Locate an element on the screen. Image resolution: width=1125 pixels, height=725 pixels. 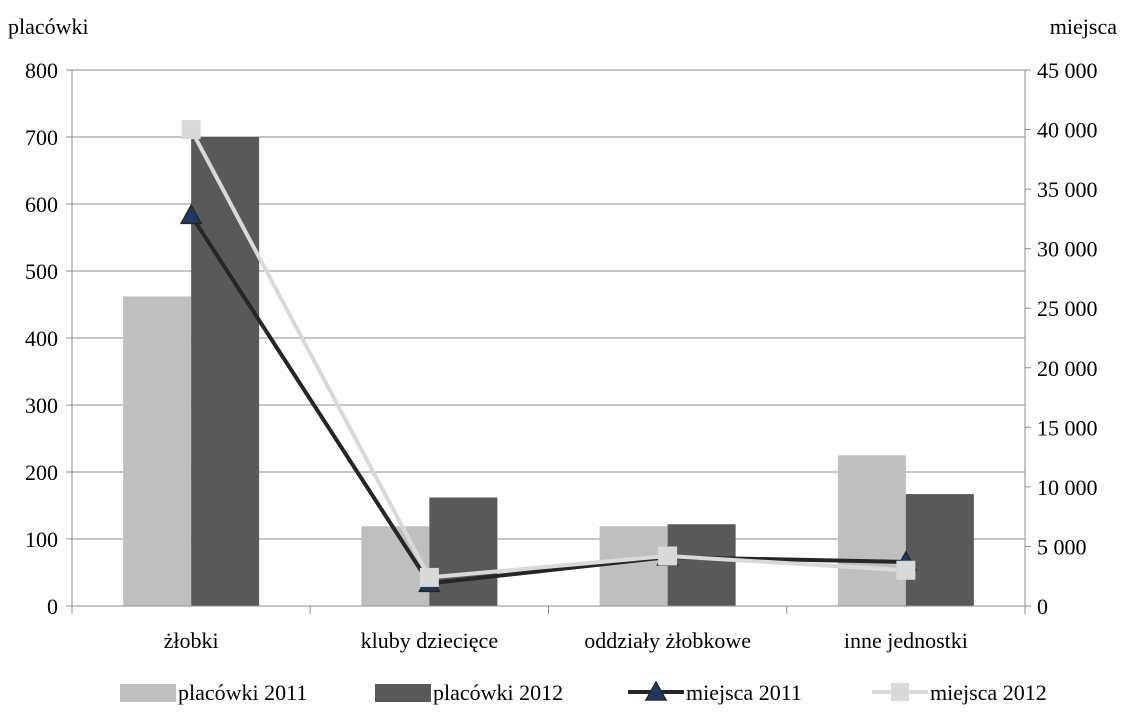
legend-label: placówki 2012 is located at coordinates (498, 692).